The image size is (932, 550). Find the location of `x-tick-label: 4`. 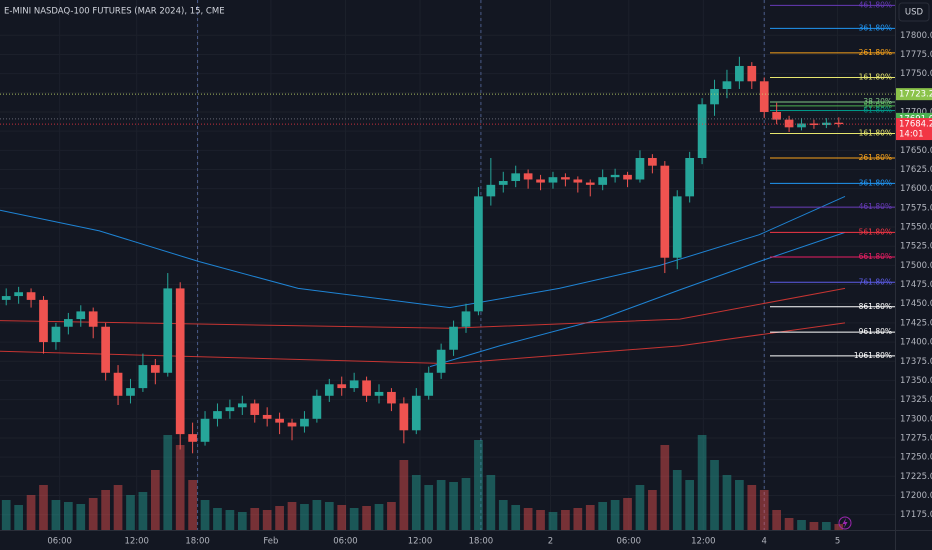

x-tick-label: 4 is located at coordinates (764, 542).